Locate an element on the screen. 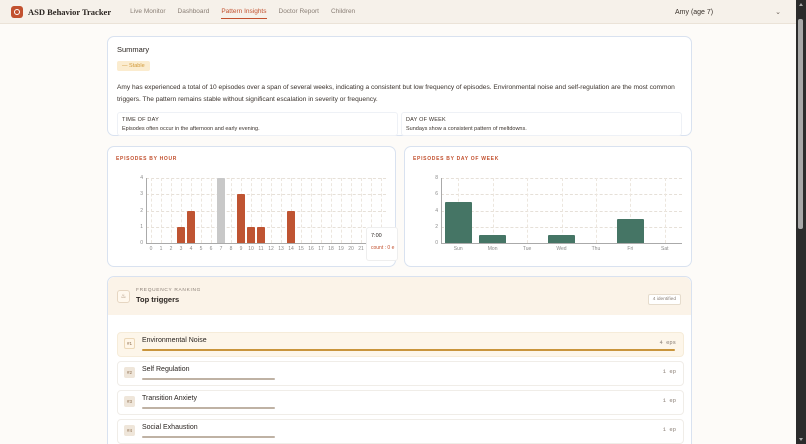  scrollbar-thumb is located at coordinates (800, 124).